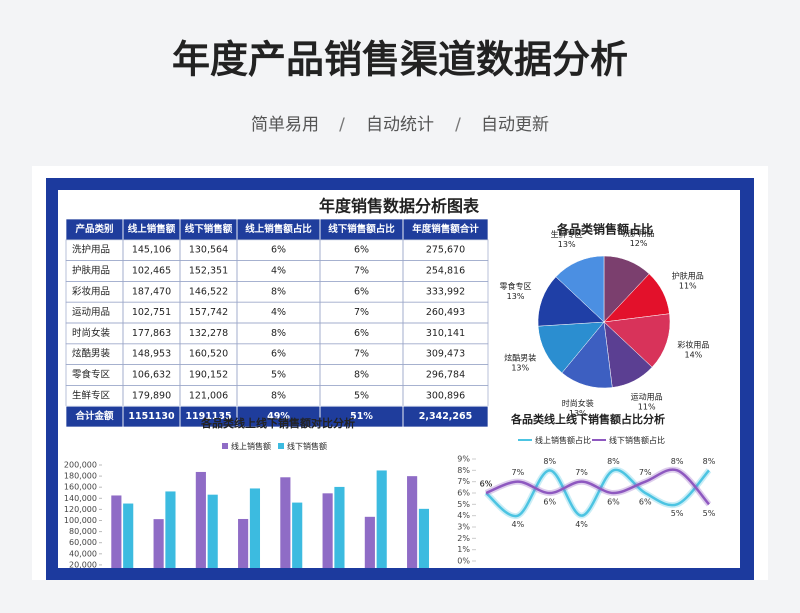 The image size is (800, 613). What do you see at coordinates (604, 229) in the screenshot?
I see `chart-title: 各品类销售额占比` at bounding box center [604, 229].